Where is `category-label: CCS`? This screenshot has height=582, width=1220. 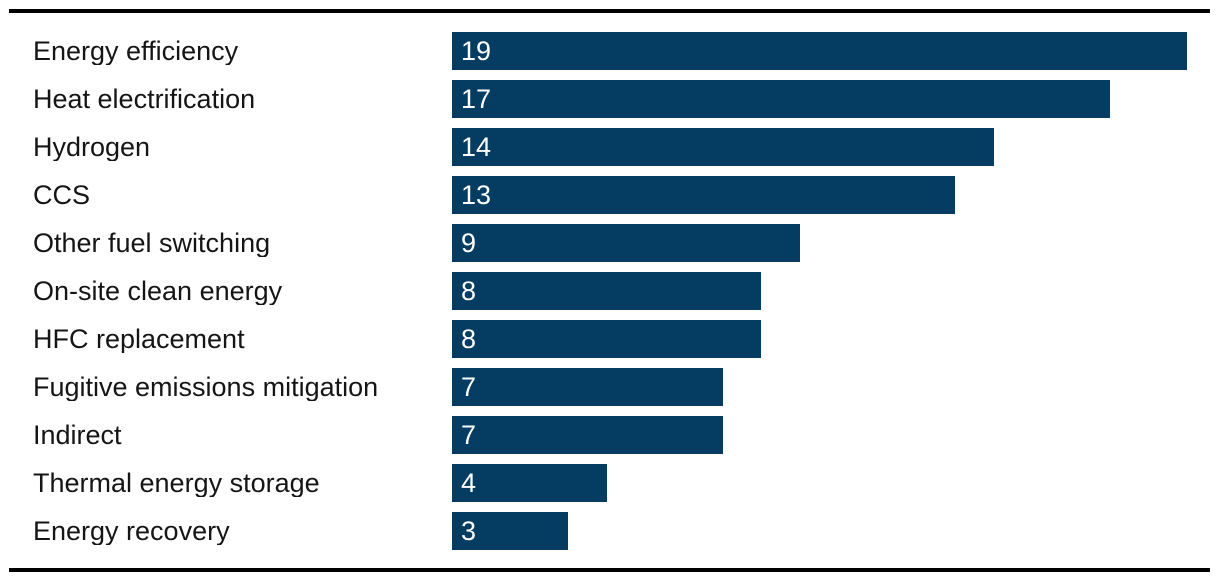
category-label: CCS is located at coordinates (62, 195).